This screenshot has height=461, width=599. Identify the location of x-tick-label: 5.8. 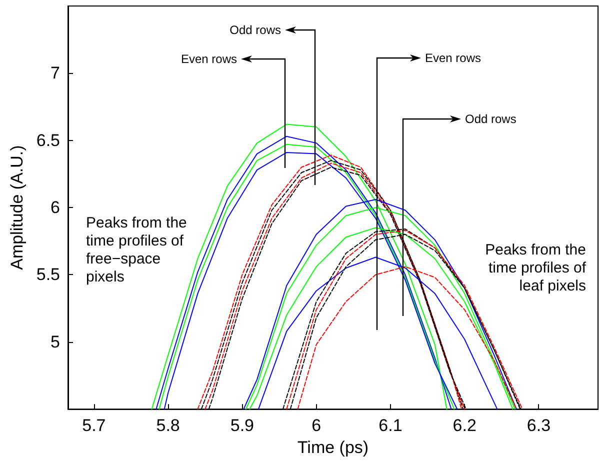
(168, 426).